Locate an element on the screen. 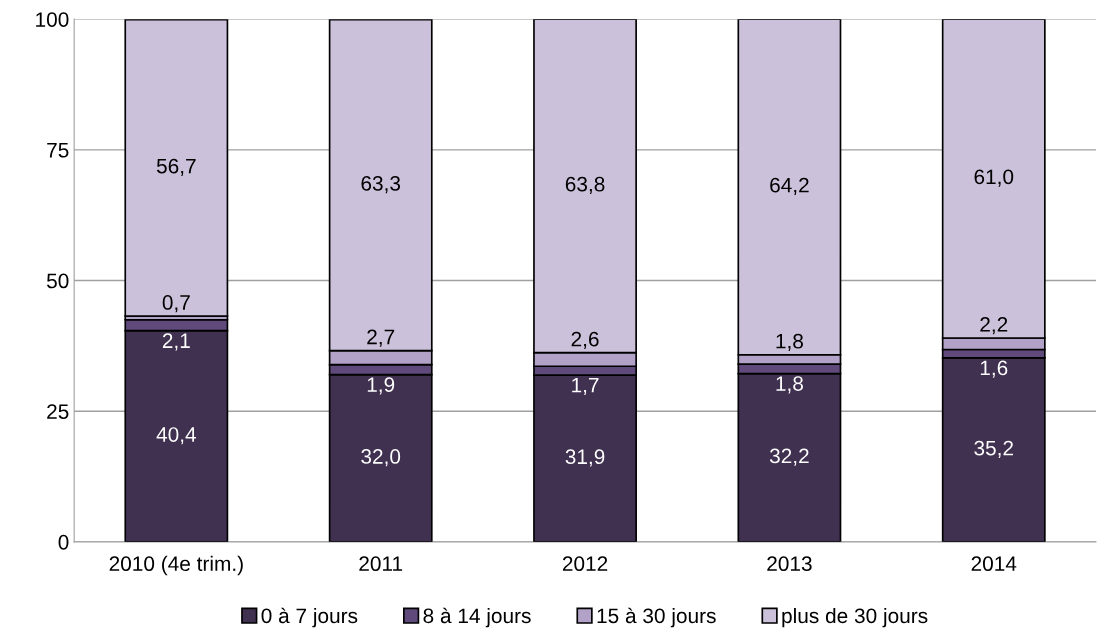 Image resolution: width=1107 pixels, height=639 pixels. bar is located at coordinates (176, 168).